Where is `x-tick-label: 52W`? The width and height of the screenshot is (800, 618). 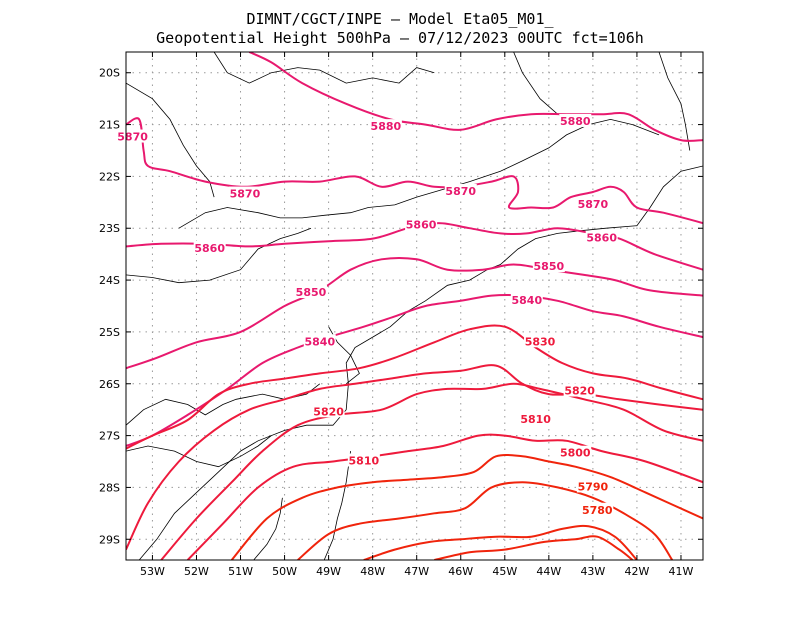 x-tick-label: 52W is located at coordinates (196, 571).